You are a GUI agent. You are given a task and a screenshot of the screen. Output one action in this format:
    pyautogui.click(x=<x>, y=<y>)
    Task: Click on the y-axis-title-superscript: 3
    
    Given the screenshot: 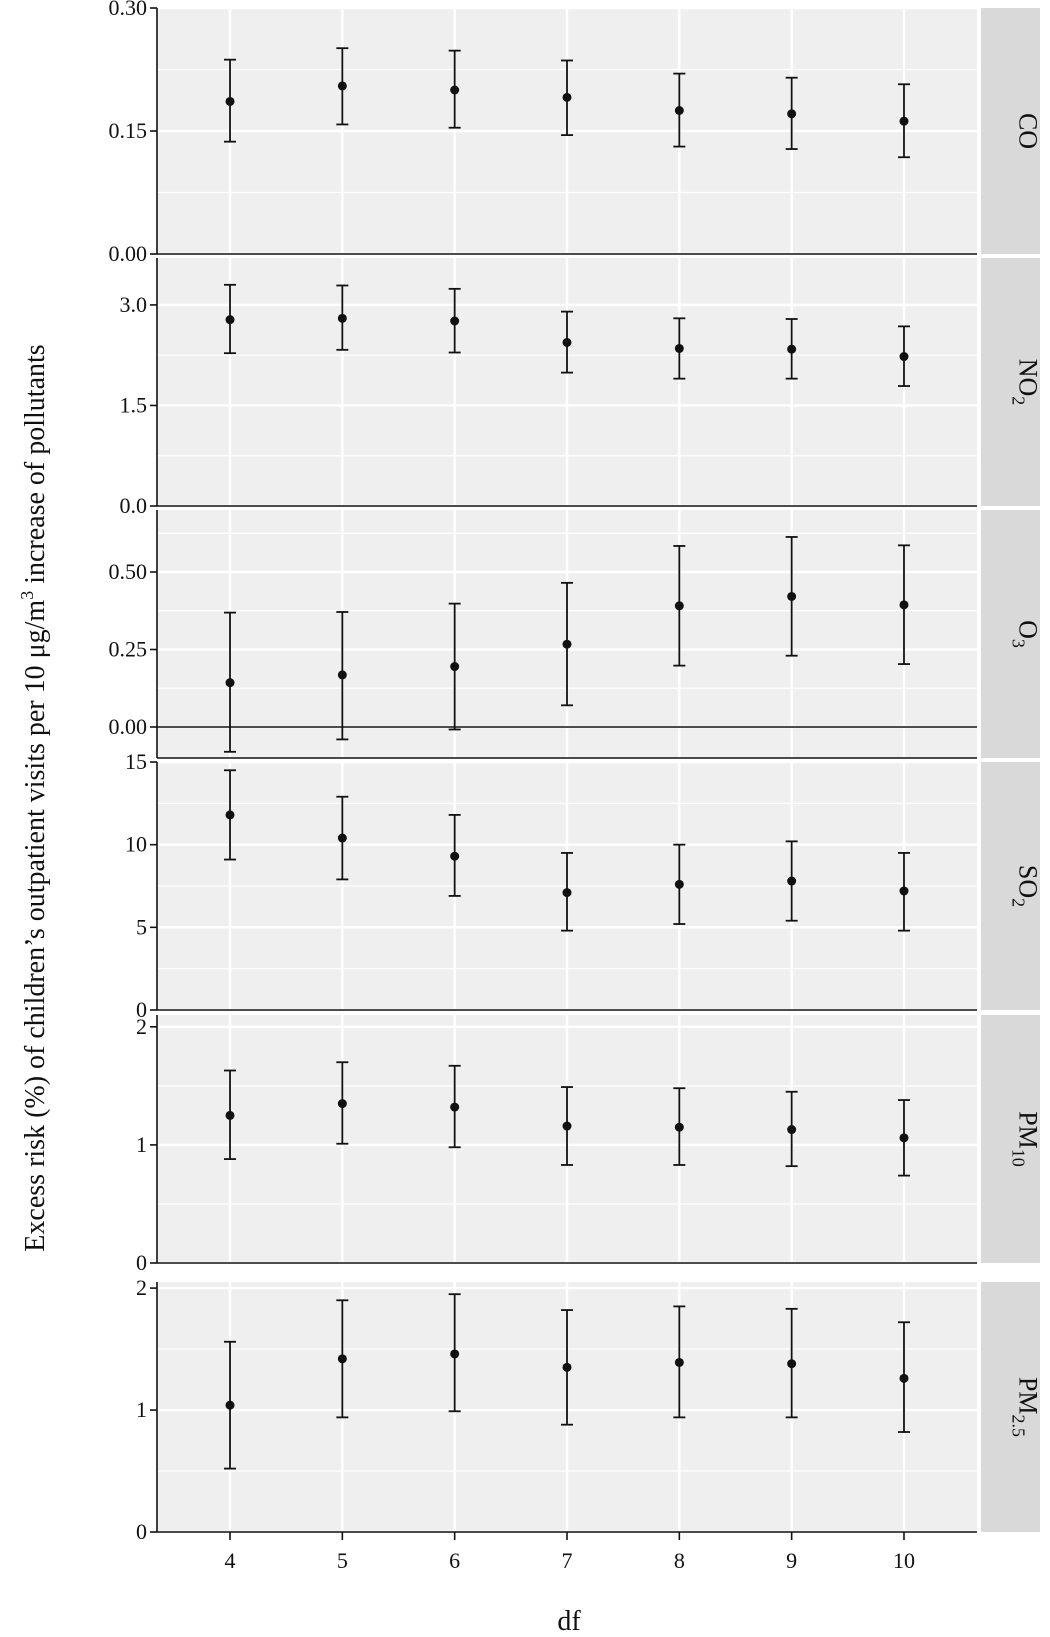 What is the action you would take?
    pyautogui.click(x=27, y=595)
    